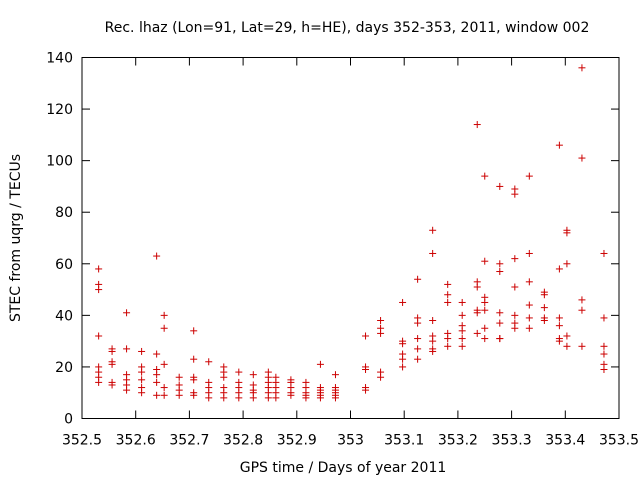 The height and width of the screenshot is (480, 640). Describe the element at coordinates (512, 441) in the screenshot. I see `x-tick-label: 353.3` at that location.